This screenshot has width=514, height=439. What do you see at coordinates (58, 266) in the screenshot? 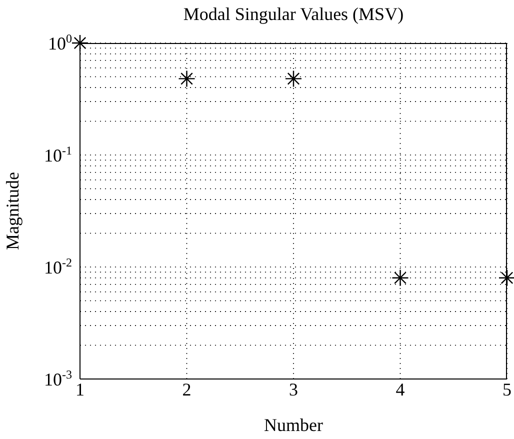
I see `y-tick-label: 10$^{-2}$` at bounding box center [58, 266].